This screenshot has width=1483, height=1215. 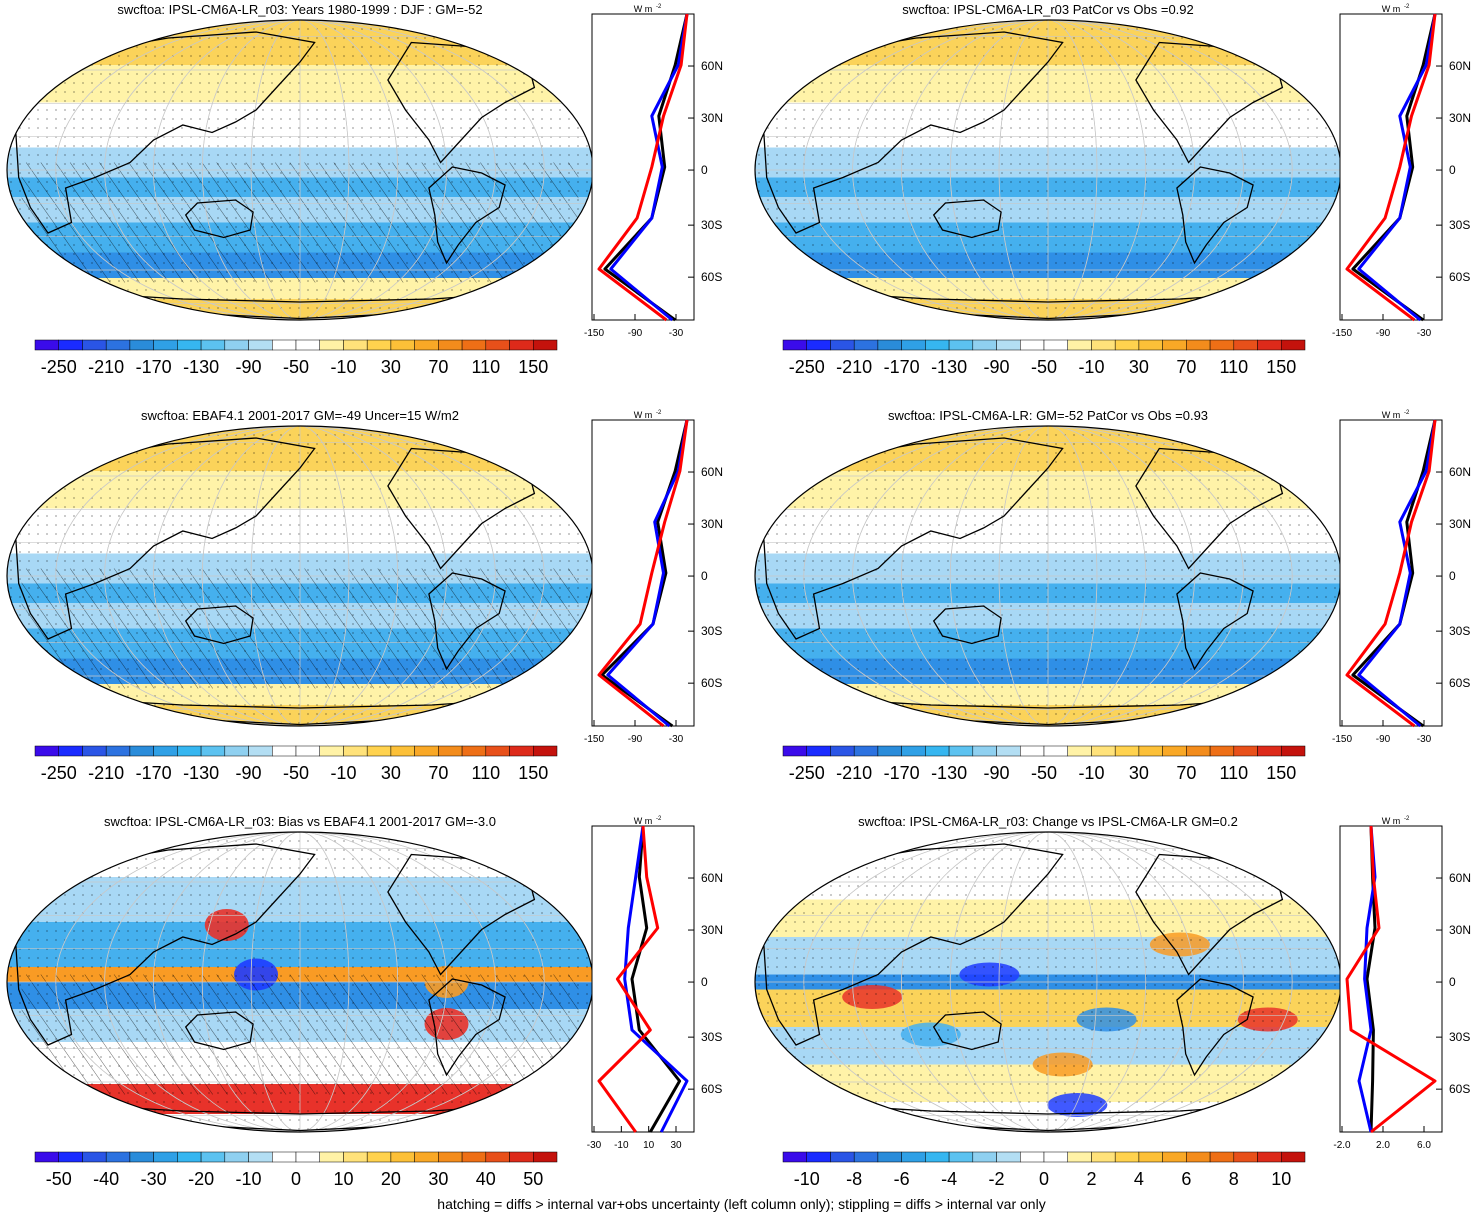 I want to click on colorbar-label: 150, so click(x=1281, y=367).